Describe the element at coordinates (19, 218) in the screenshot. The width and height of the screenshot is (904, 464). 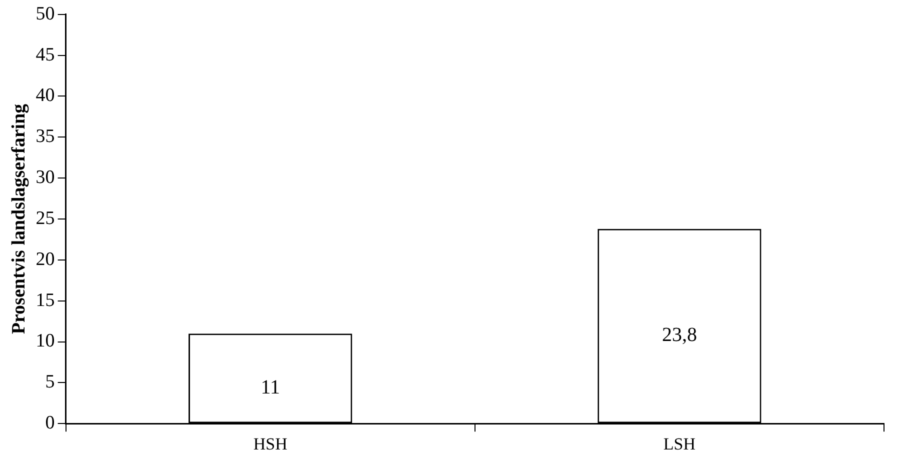
I see `y-axis-title: Prosentvis landslagserfaring` at that location.